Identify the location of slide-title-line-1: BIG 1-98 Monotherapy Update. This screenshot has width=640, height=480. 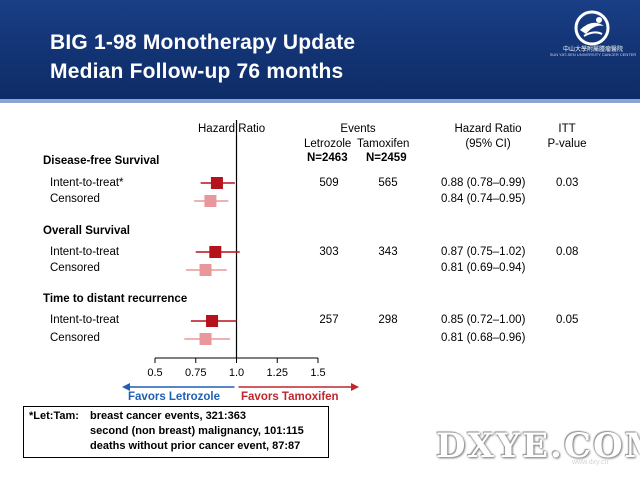
(203, 42).